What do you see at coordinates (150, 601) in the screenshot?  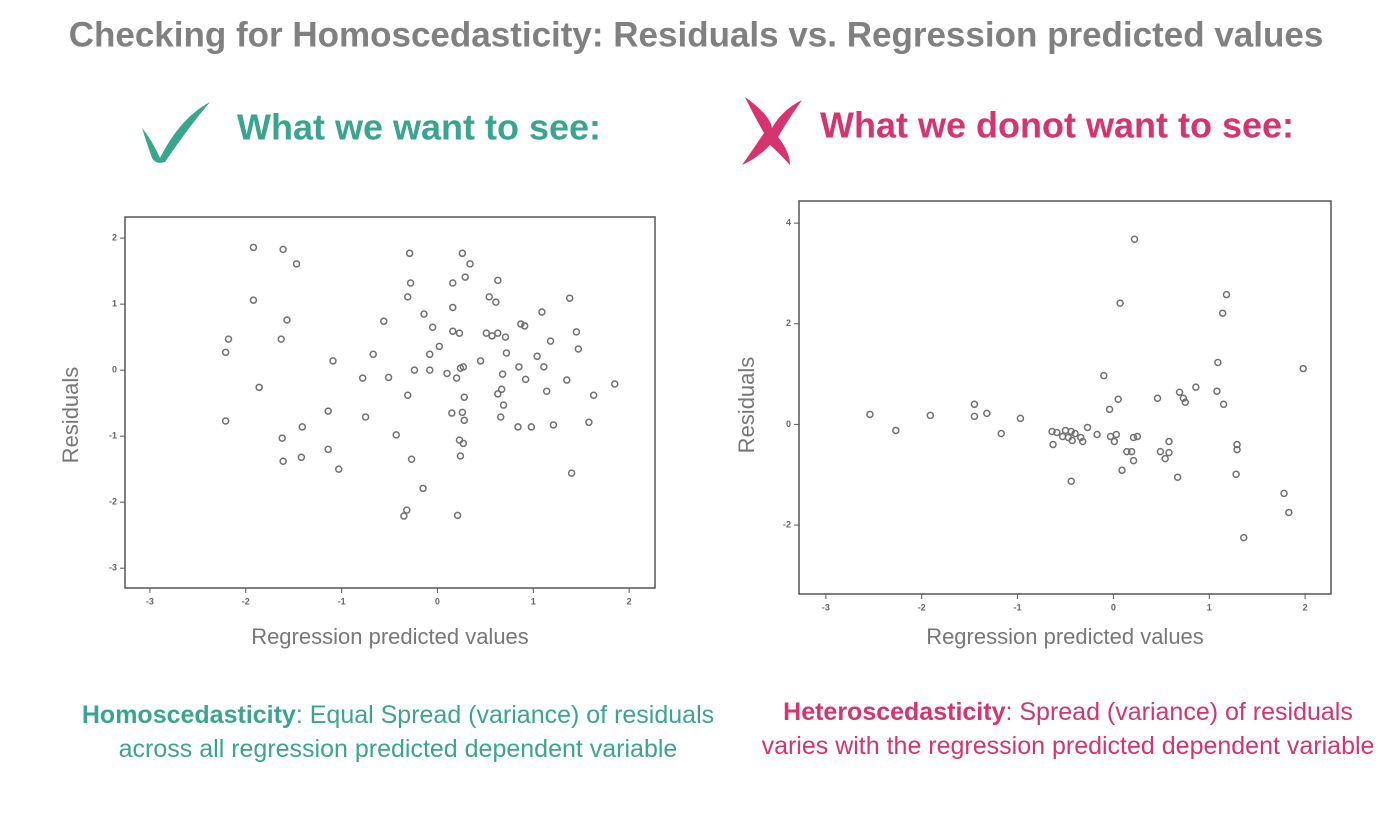 I see `x-tick-label: -3` at bounding box center [150, 601].